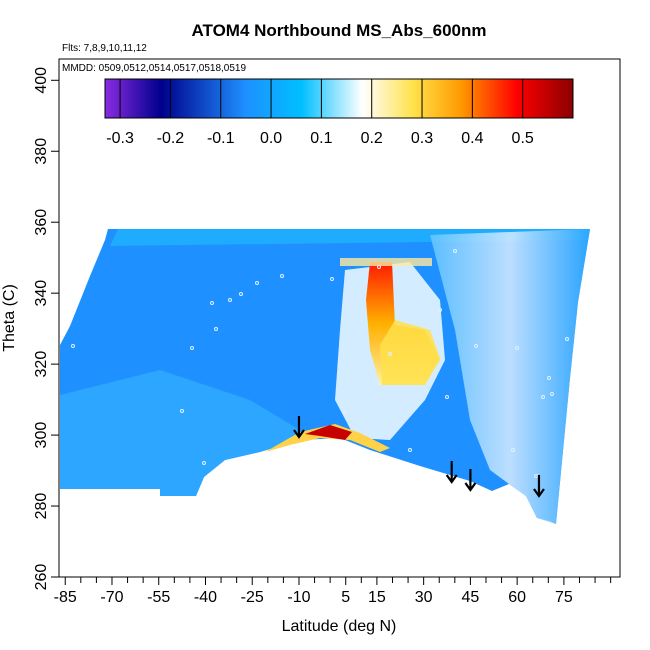  I want to click on colorbar-tick-label: -0.3, so click(120, 138).